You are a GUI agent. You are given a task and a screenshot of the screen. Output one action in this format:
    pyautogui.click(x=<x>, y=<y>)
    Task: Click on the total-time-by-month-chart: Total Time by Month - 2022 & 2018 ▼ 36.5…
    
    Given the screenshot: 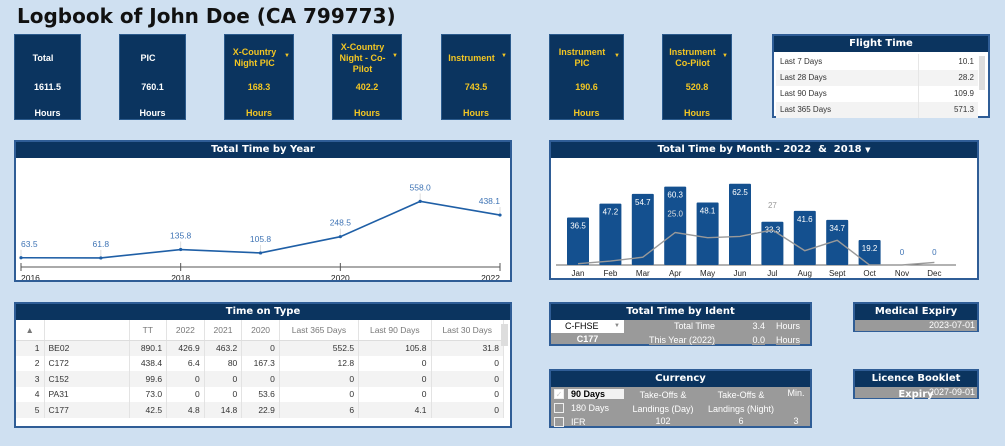 What is the action you would take?
    pyautogui.click(x=764, y=210)
    